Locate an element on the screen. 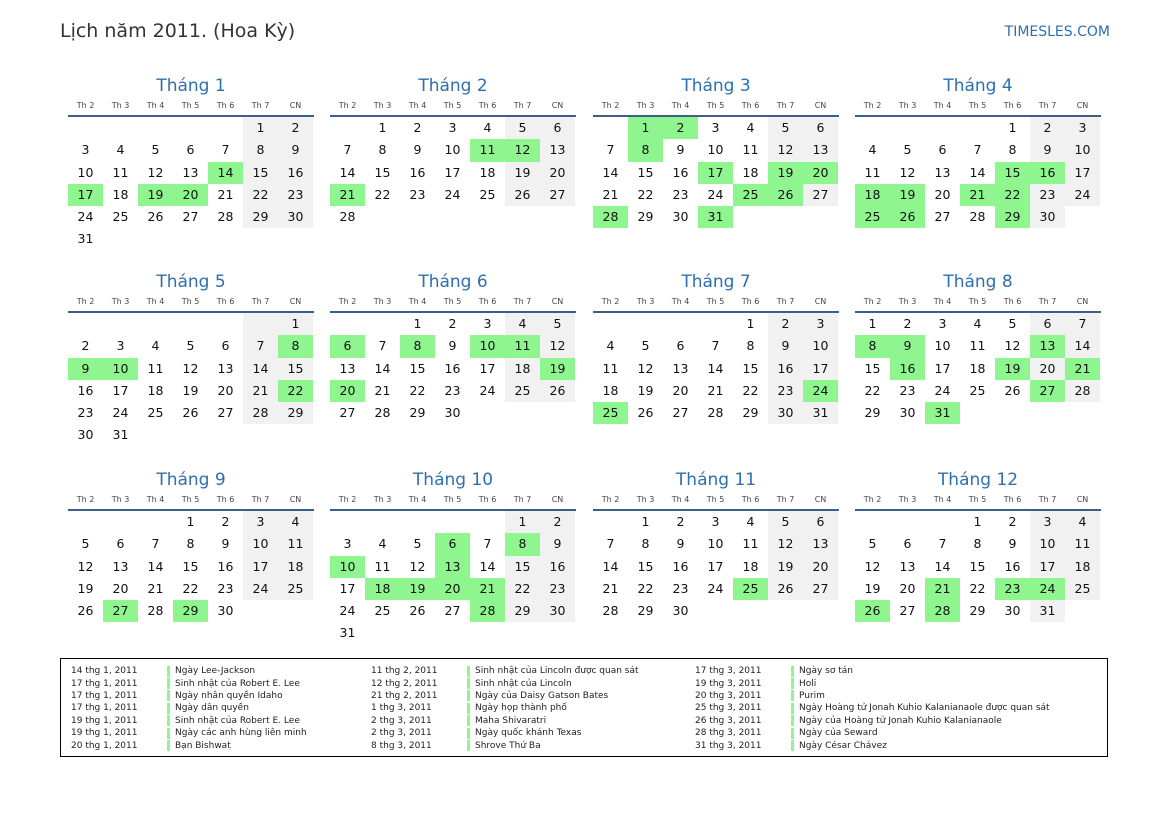  legend-row: 2 thg 3, 2011 Ngày quốc khánh Texas is located at coordinates (500, 733).